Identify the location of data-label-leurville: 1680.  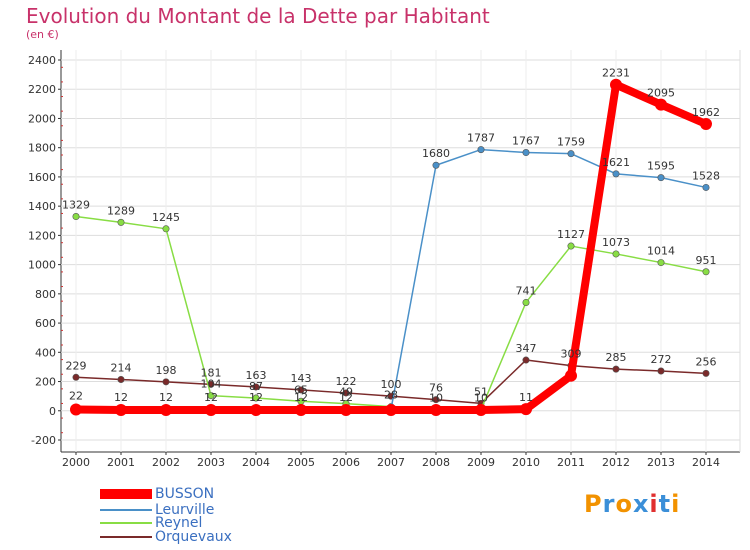
(436, 153).